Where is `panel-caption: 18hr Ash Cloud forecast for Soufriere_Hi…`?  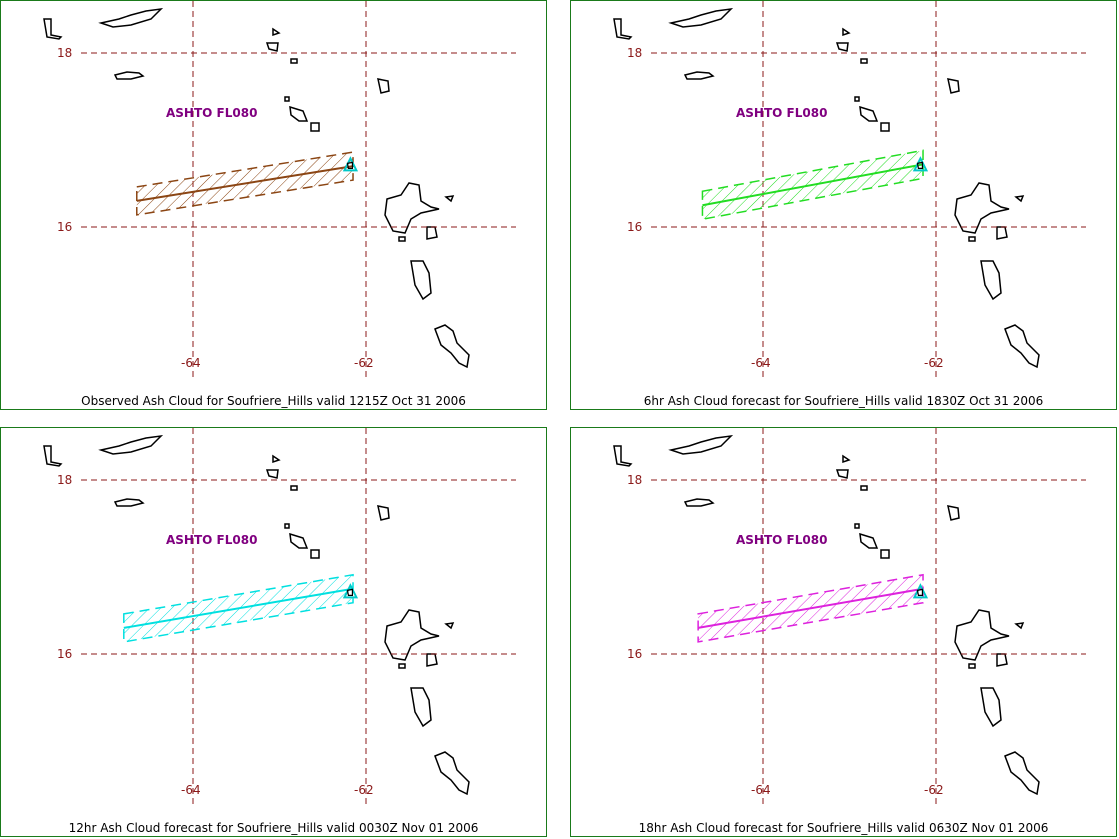
panel-caption: 18hr Ash Cloud forecast for Soufriere_Hi… is located at coordinates (843, 828).